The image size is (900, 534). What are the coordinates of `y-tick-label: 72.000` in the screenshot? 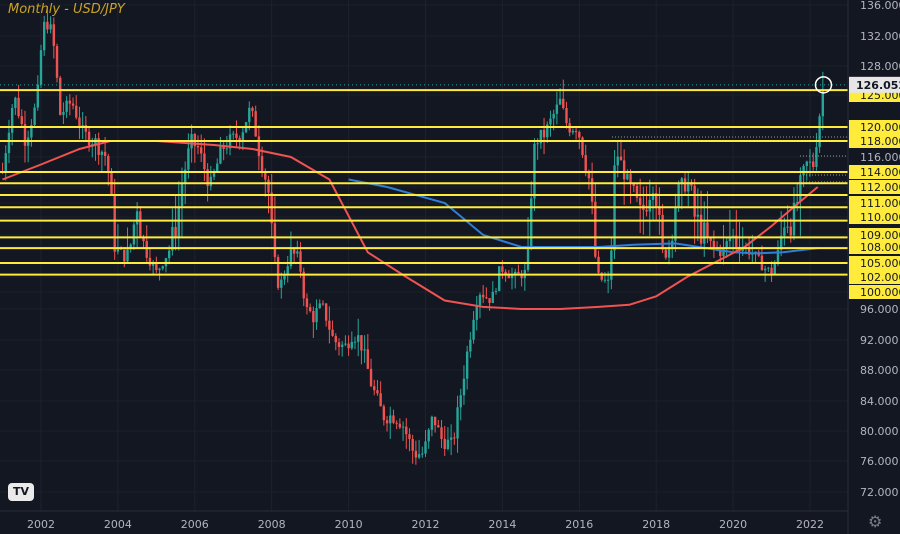 It's located at (879, 492).